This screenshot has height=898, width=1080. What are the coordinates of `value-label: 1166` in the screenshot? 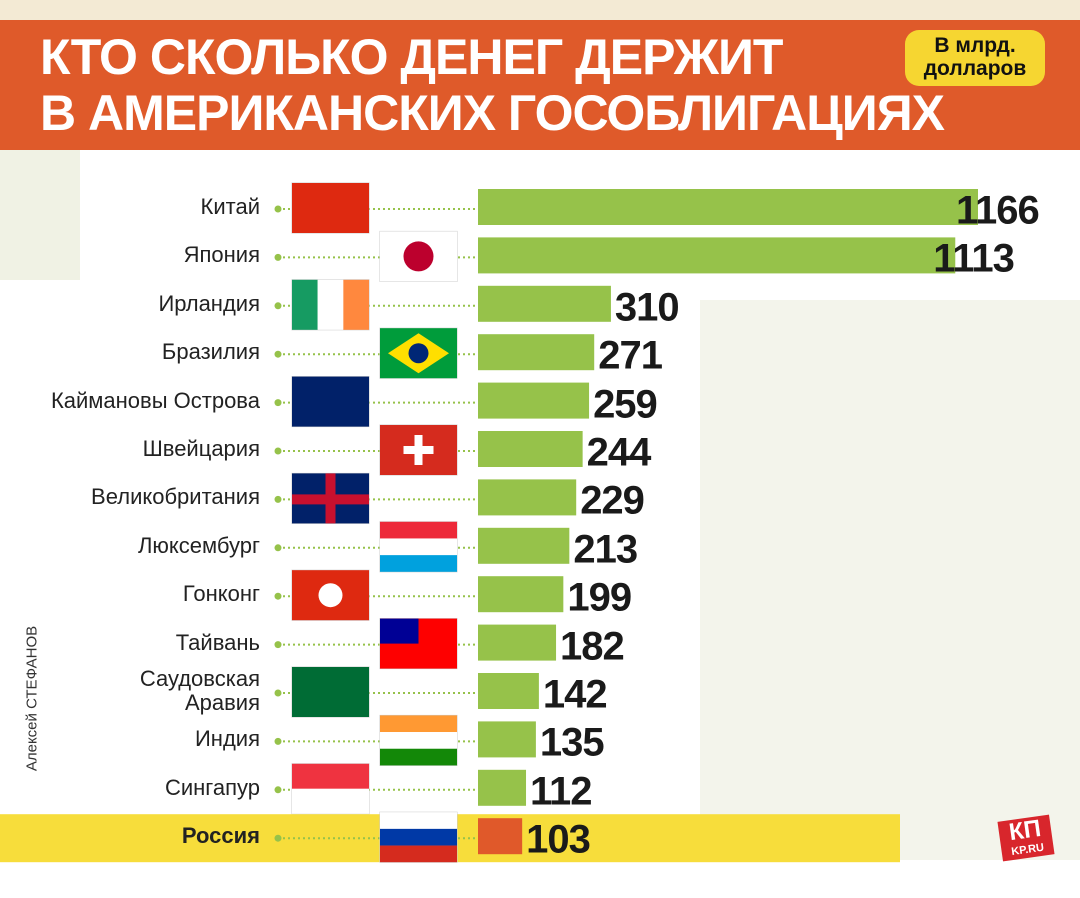 It's located at (998, 210).